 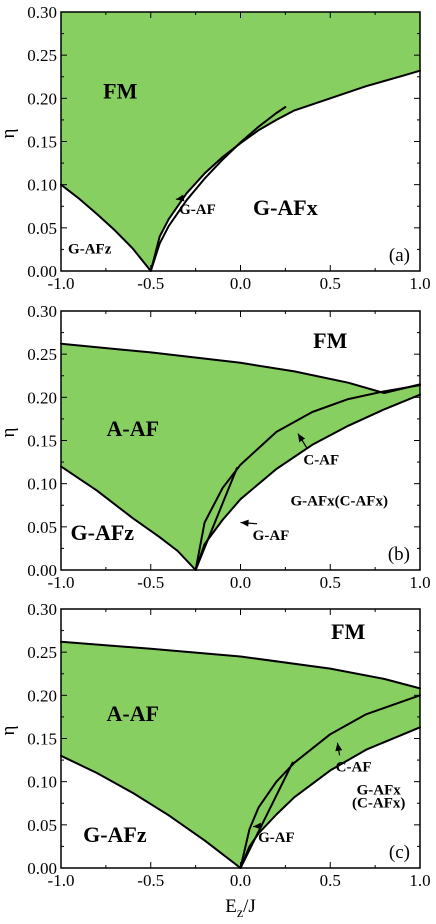 What do you see at coordinates (399, 852) in the screenshot?
I see `panel-tag: (c)` at bounding box center [399, 852].